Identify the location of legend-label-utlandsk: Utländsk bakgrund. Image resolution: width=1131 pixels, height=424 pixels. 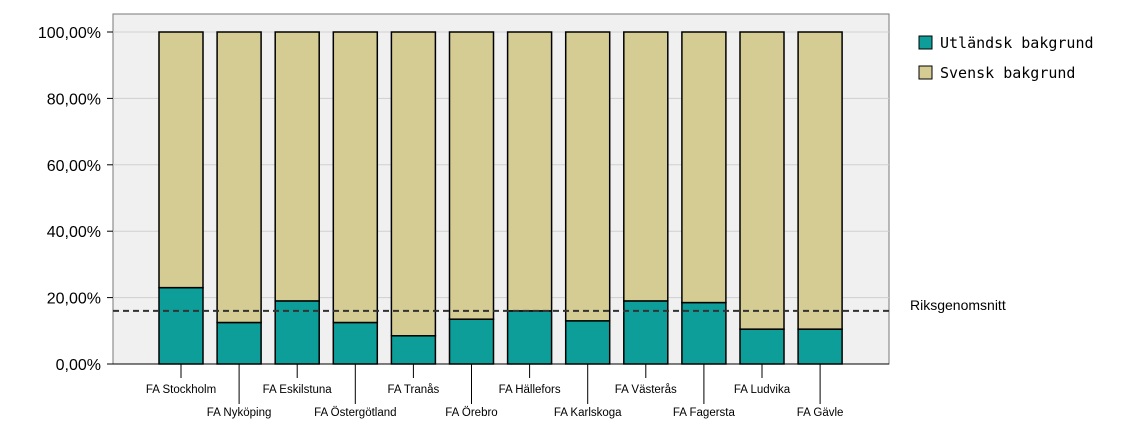
(1017, 43).